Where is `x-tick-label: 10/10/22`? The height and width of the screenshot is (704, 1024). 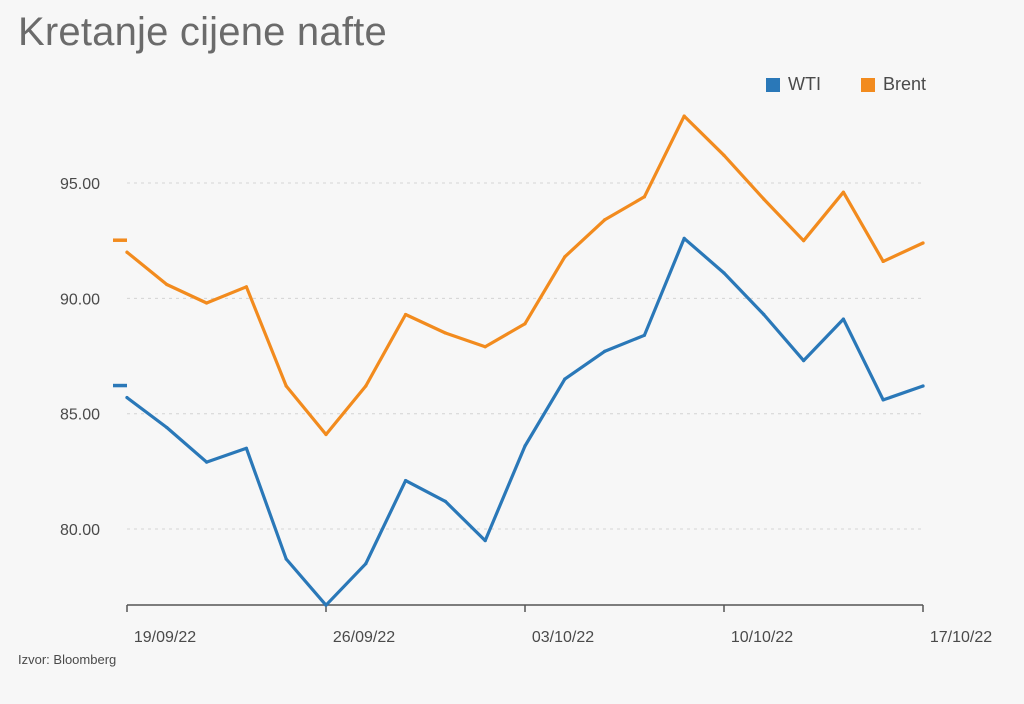 x-tick-label: 10/10/22 is located at coordinates (762, 637).